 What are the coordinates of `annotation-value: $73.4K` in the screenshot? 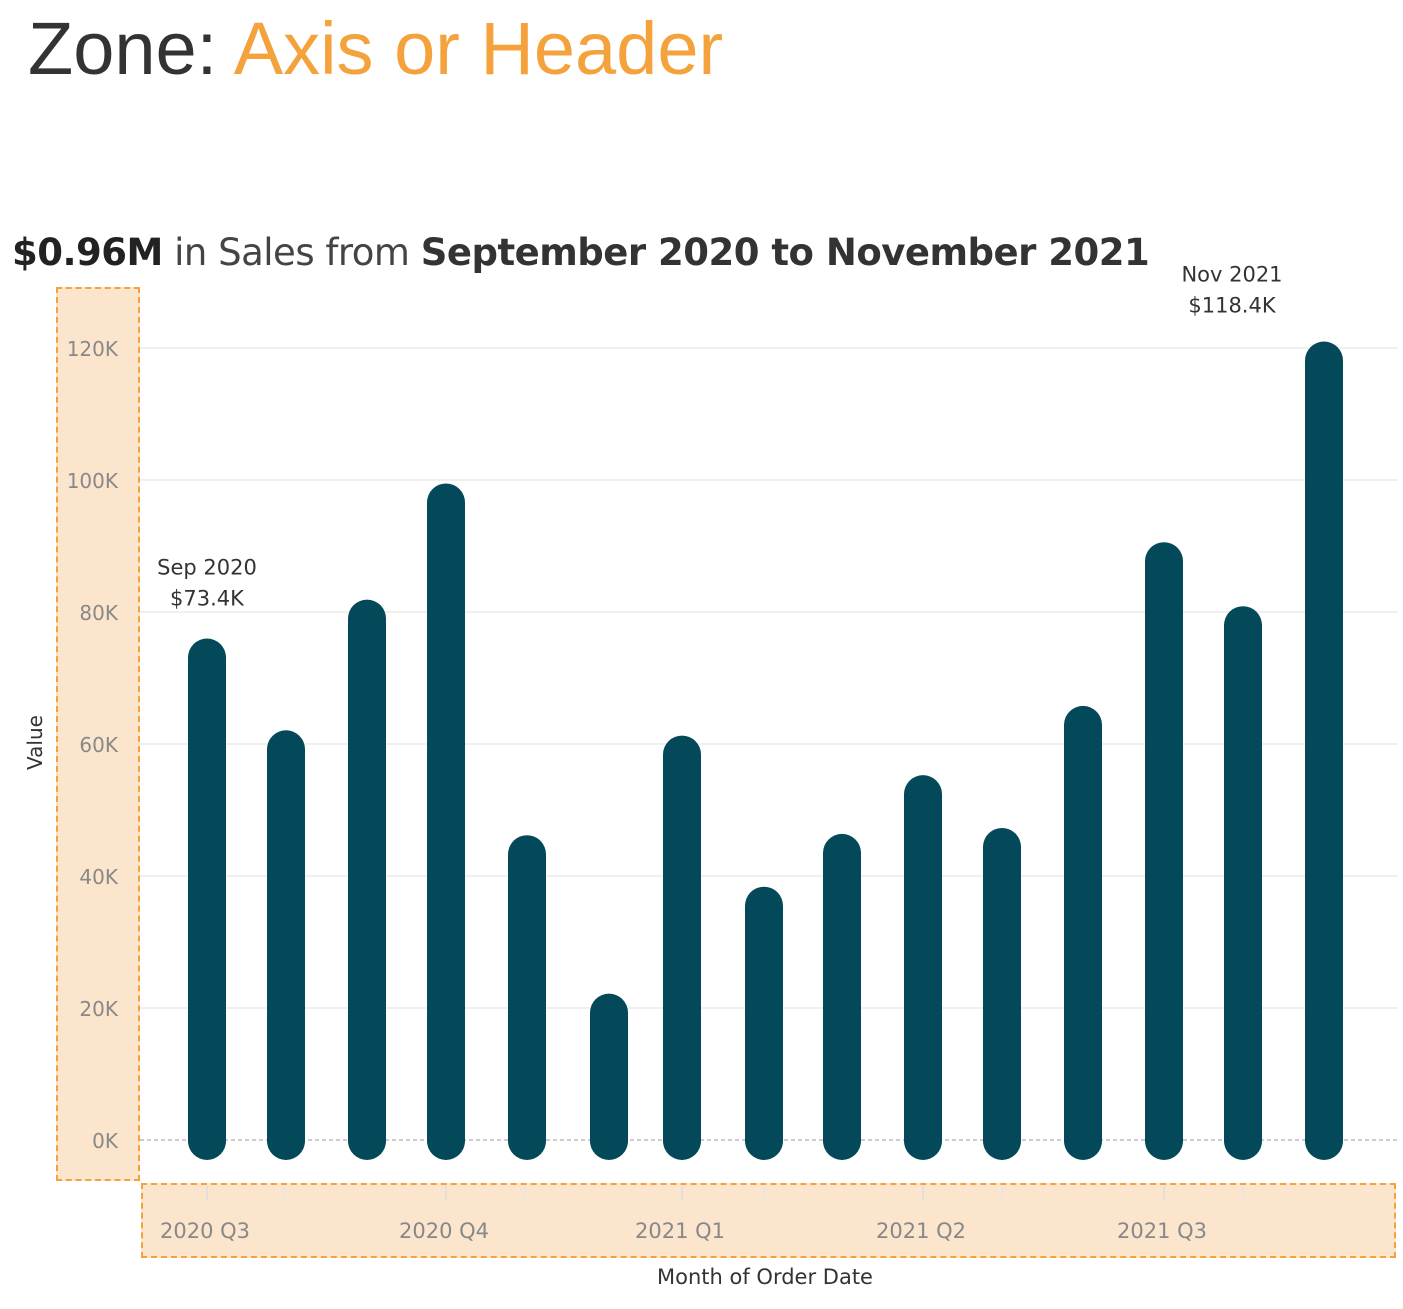 It's located at (207, 599).